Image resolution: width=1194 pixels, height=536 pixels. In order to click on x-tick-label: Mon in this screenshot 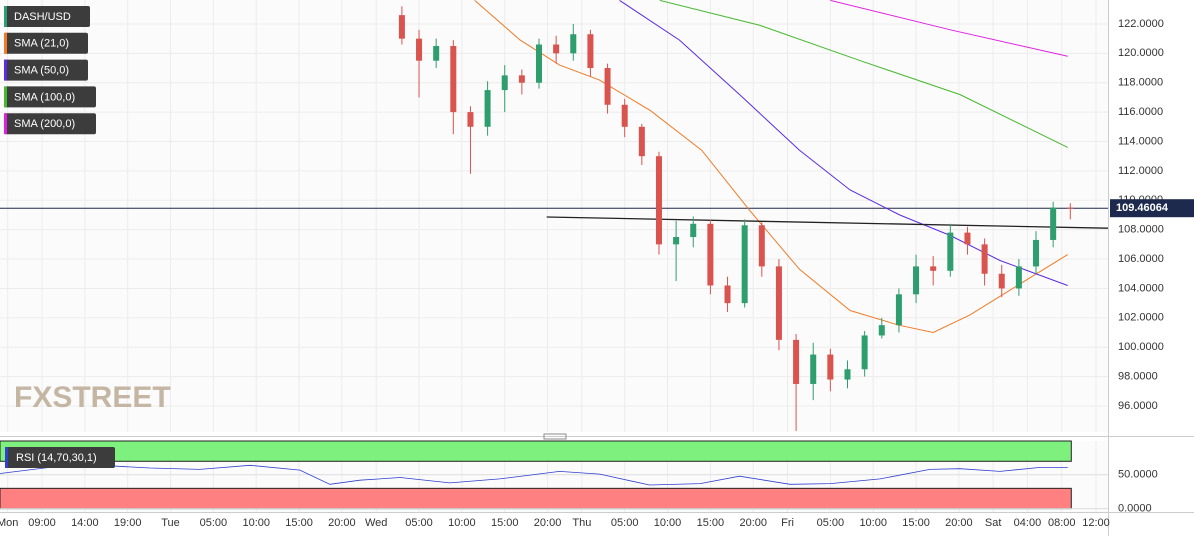, I will do `click(9, 523)`.